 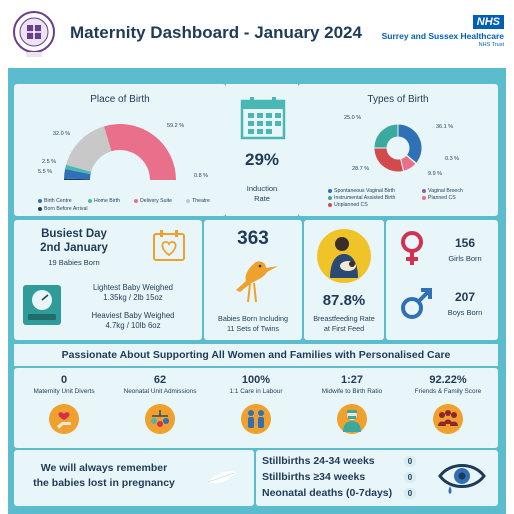 What do you see at coordinates (491, 45) in the screenshot?
I see `trust-subtitle: NHS Trust` at bounding box center [491, 45].